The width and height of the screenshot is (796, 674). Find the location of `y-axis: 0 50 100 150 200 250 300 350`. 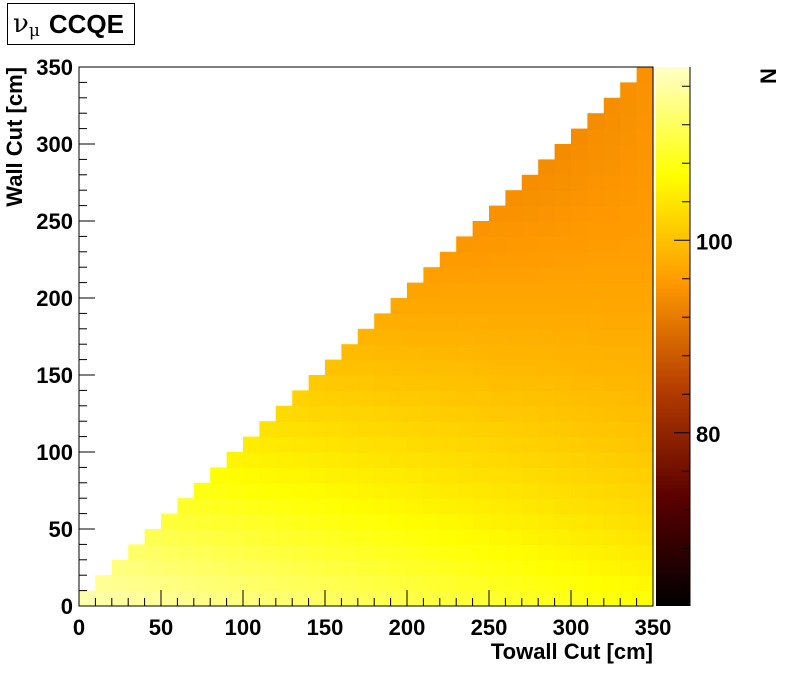

y-axis: 0 50 100 150 200 250 300 350 is located at coordinates (65, 337).